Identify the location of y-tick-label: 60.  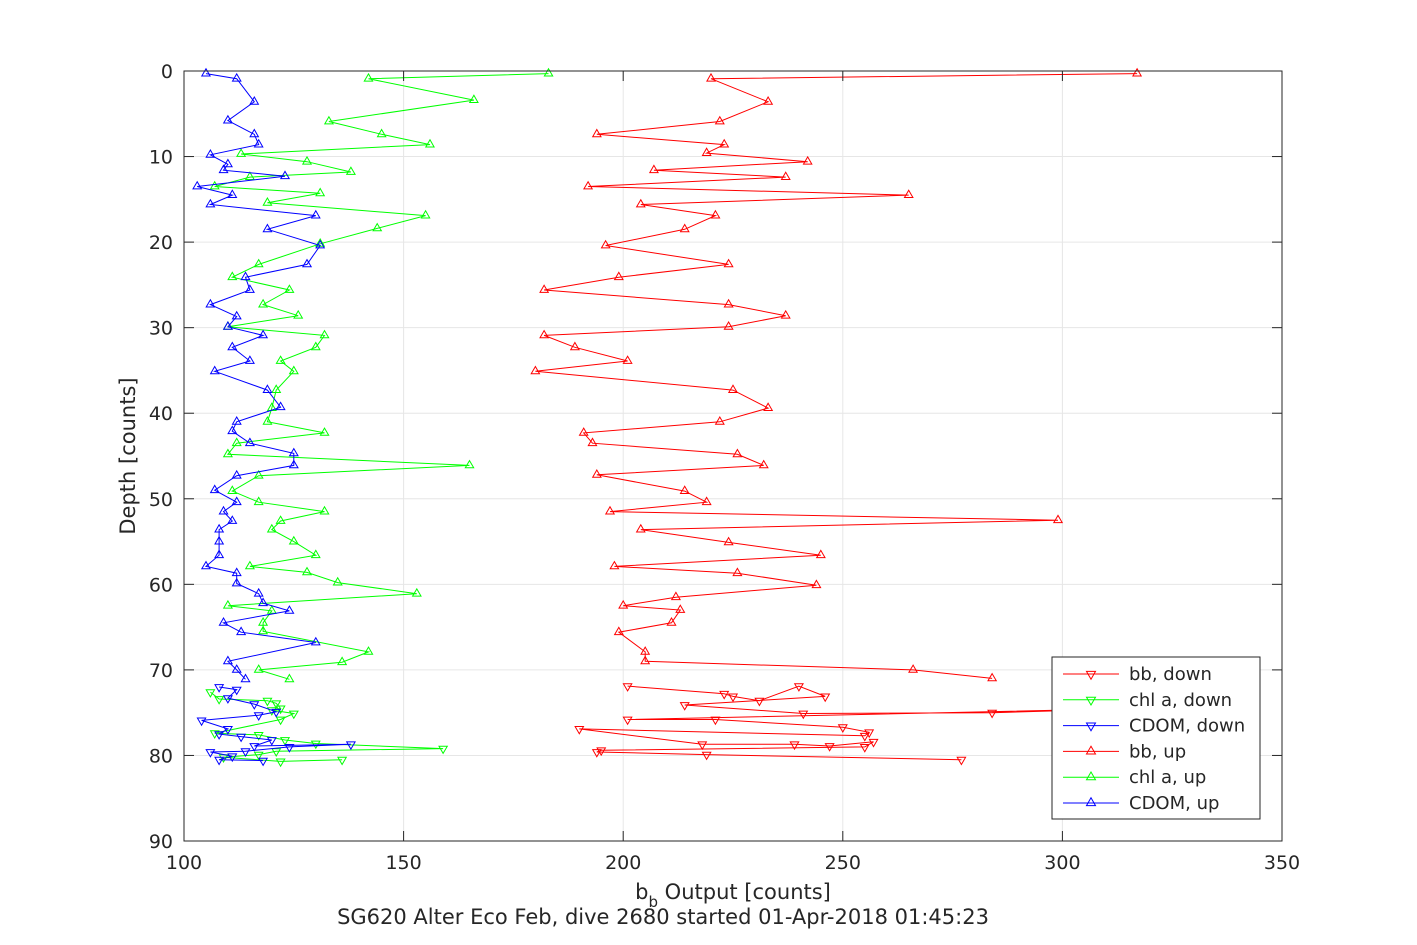
(161, 585).